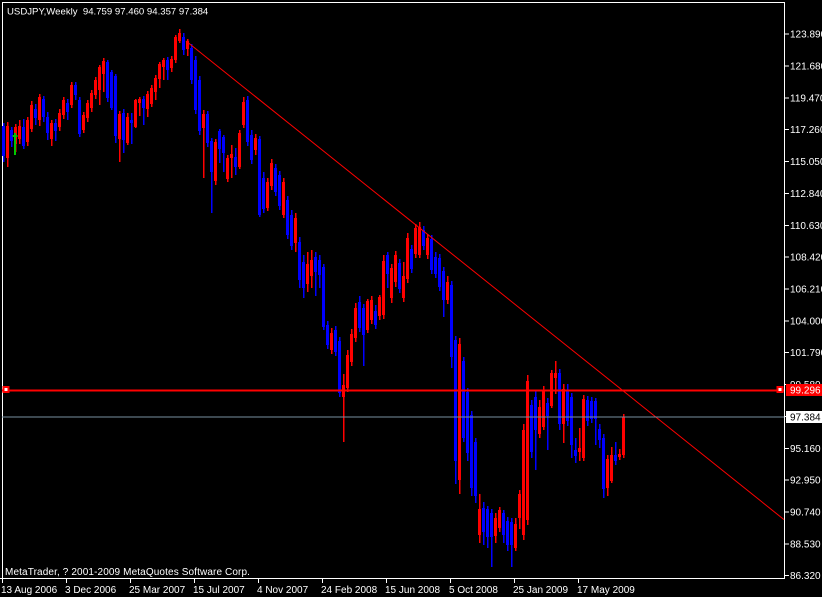  Describe the element at coordinates (805, 544) in the screenshot. I see `svg-text: 88.530` at that location.